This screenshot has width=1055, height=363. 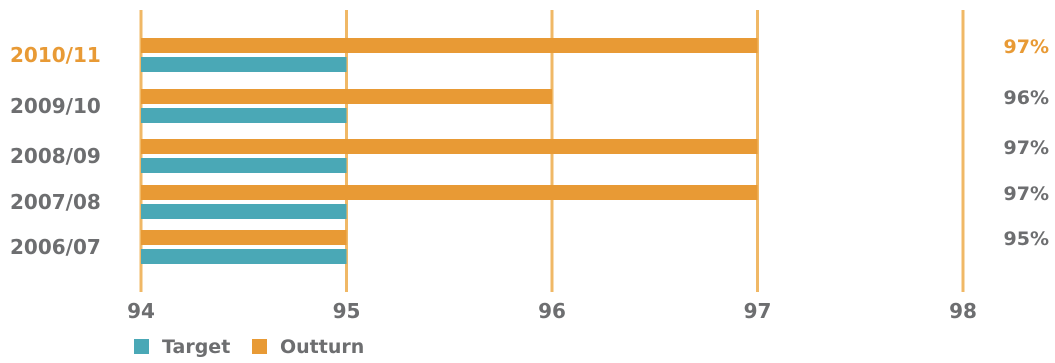 I want to click on value-label: 95%, so click(x=1026, y=239).